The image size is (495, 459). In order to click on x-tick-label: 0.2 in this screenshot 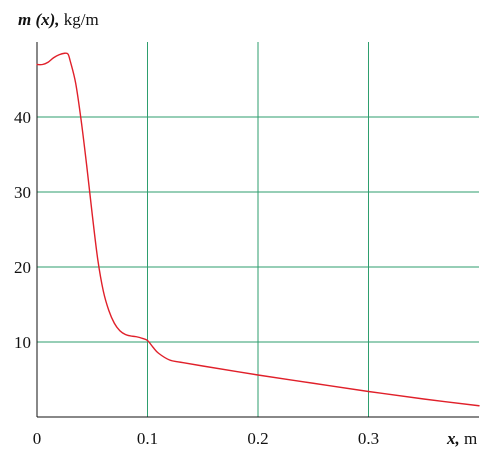, I will do `click(257, 438)`.